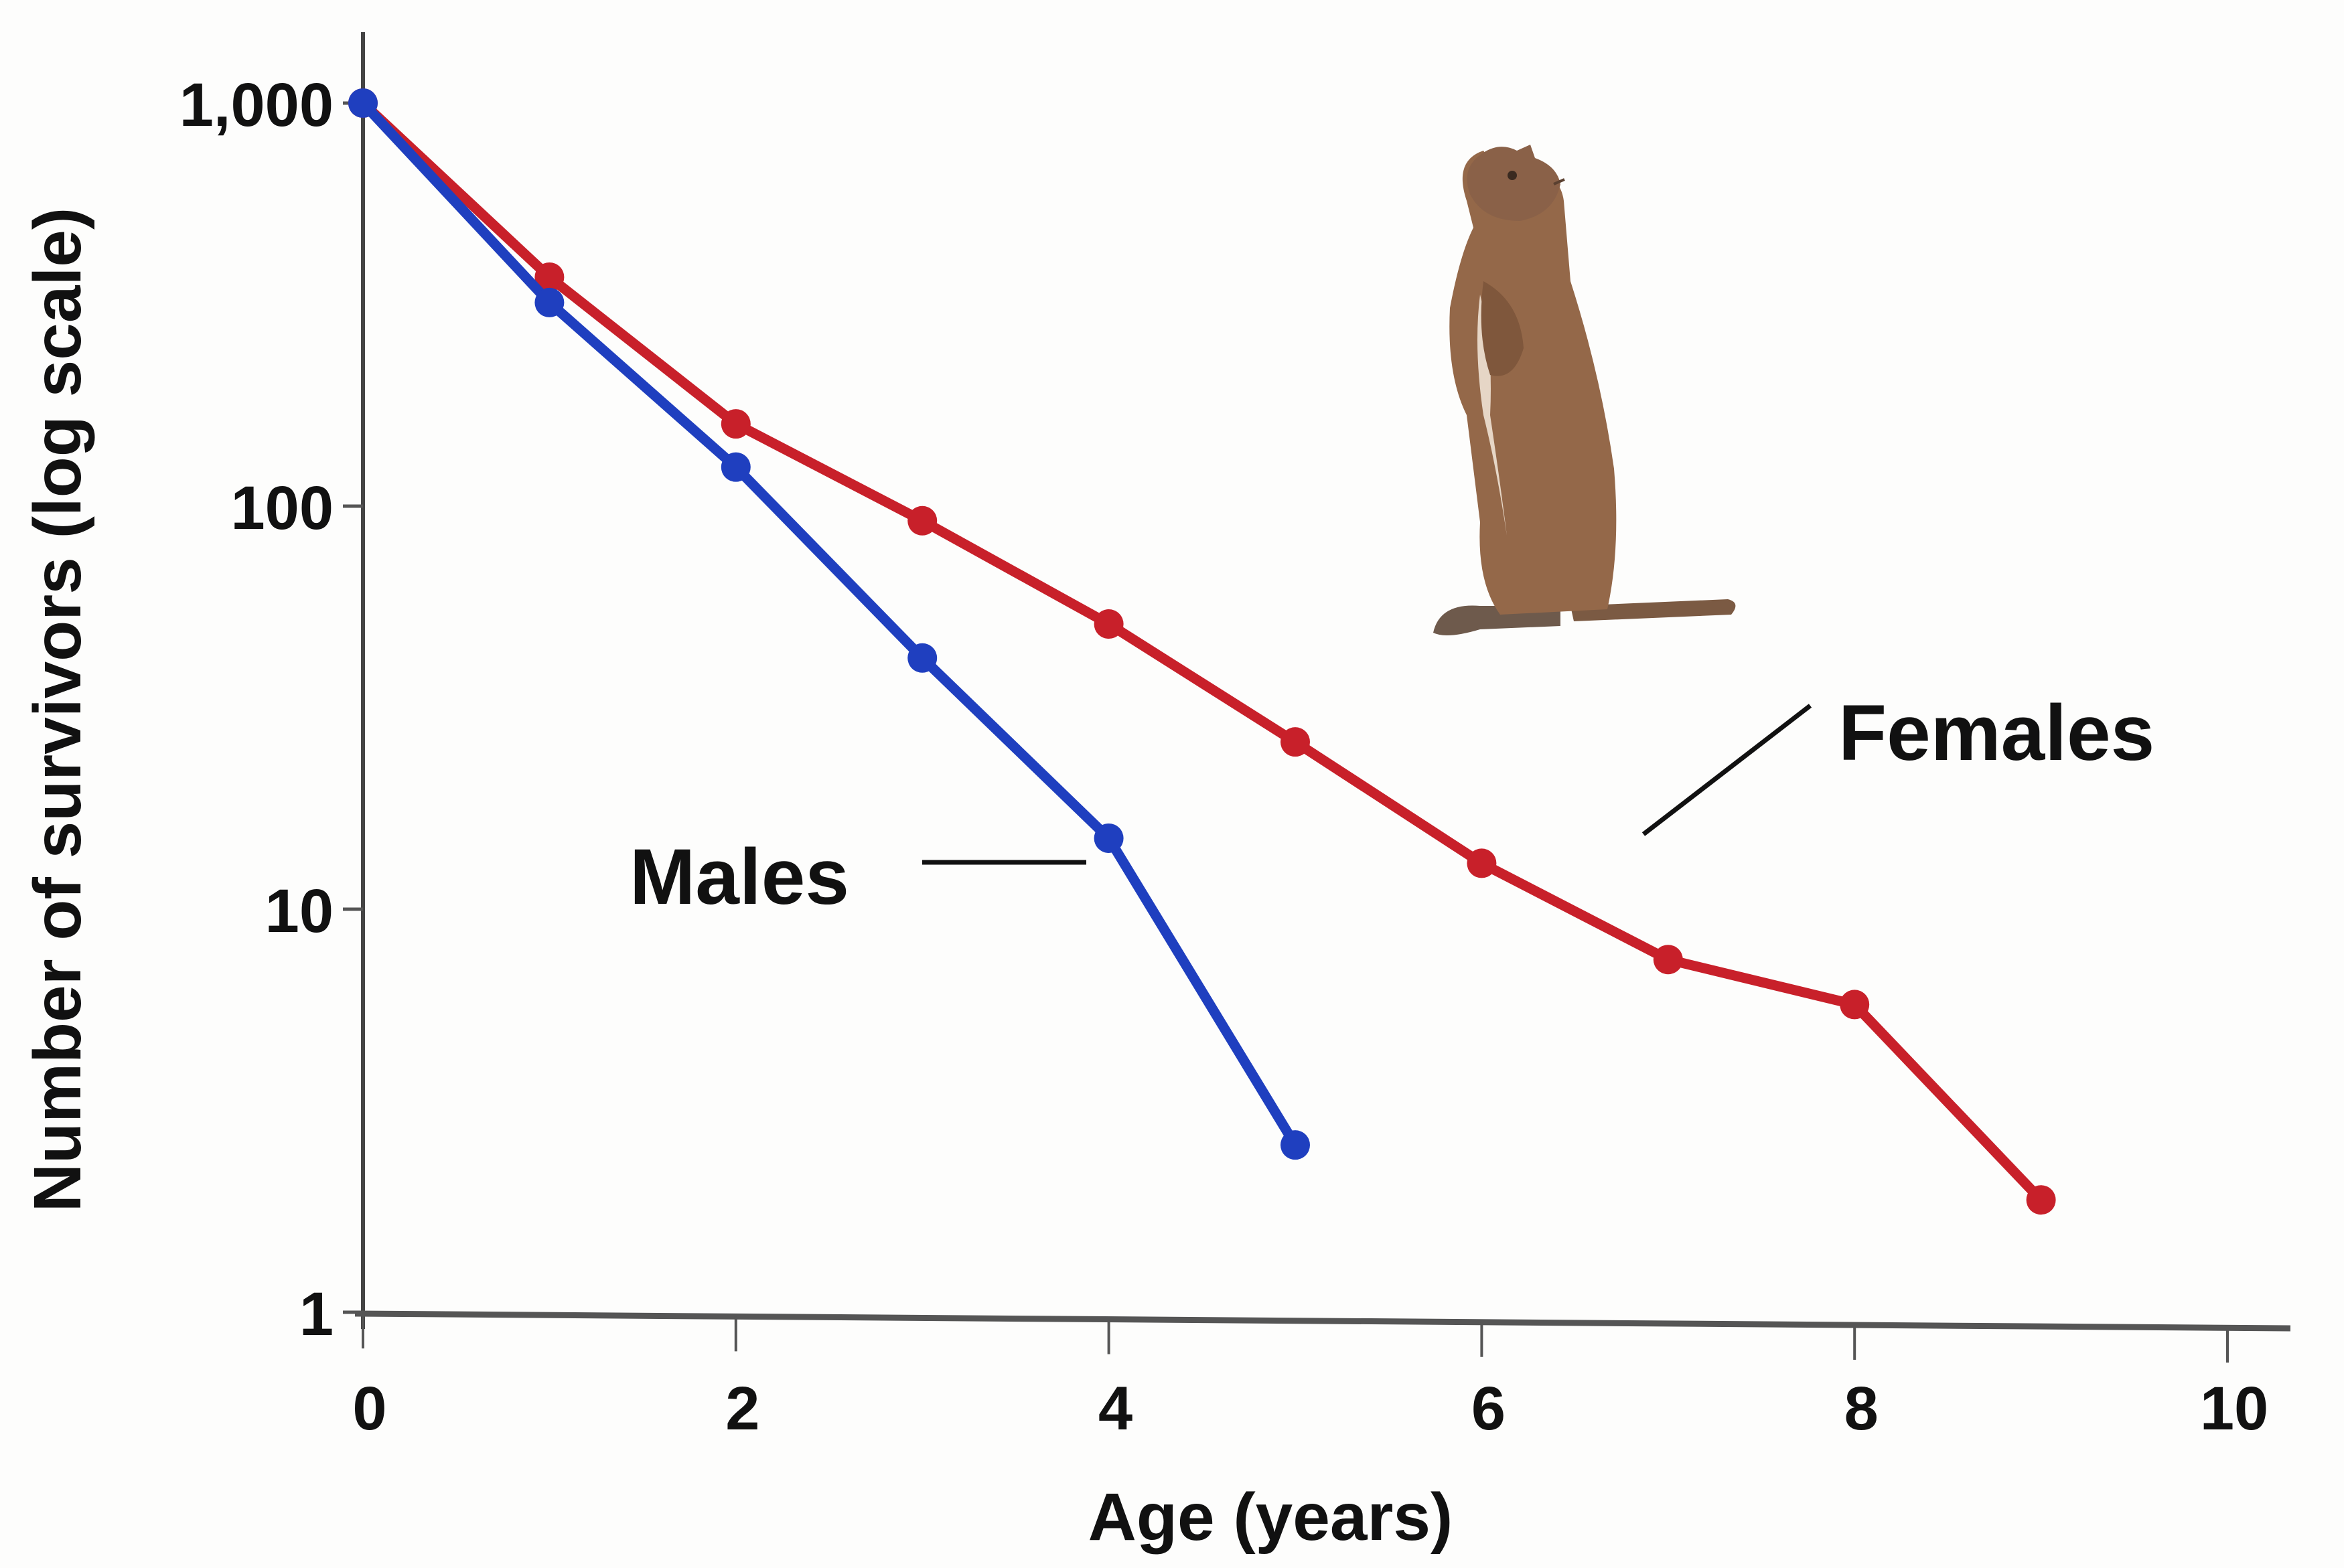 The image size is (2344, 1568). What do you see at coordinates (1310, 1378) in the screenshot?
I see `x-axis-ticks: 0 2 4 6 8 10` at bounding box center [1310, 1378].